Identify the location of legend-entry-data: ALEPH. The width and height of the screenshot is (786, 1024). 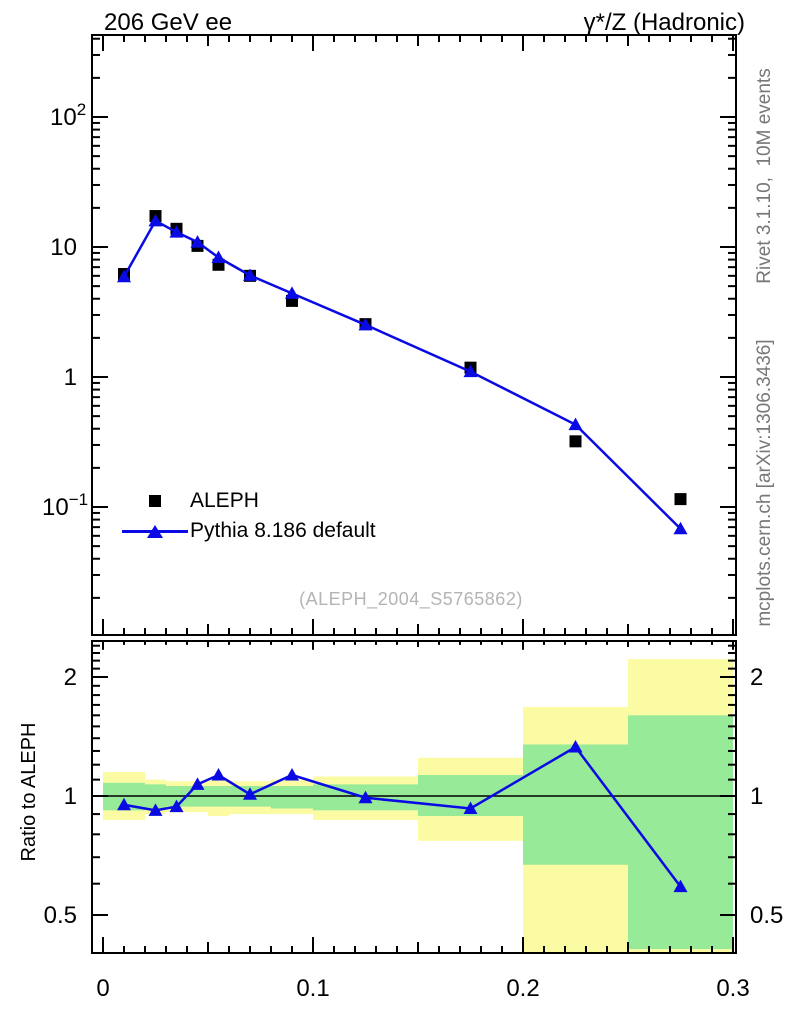
(249, 501).